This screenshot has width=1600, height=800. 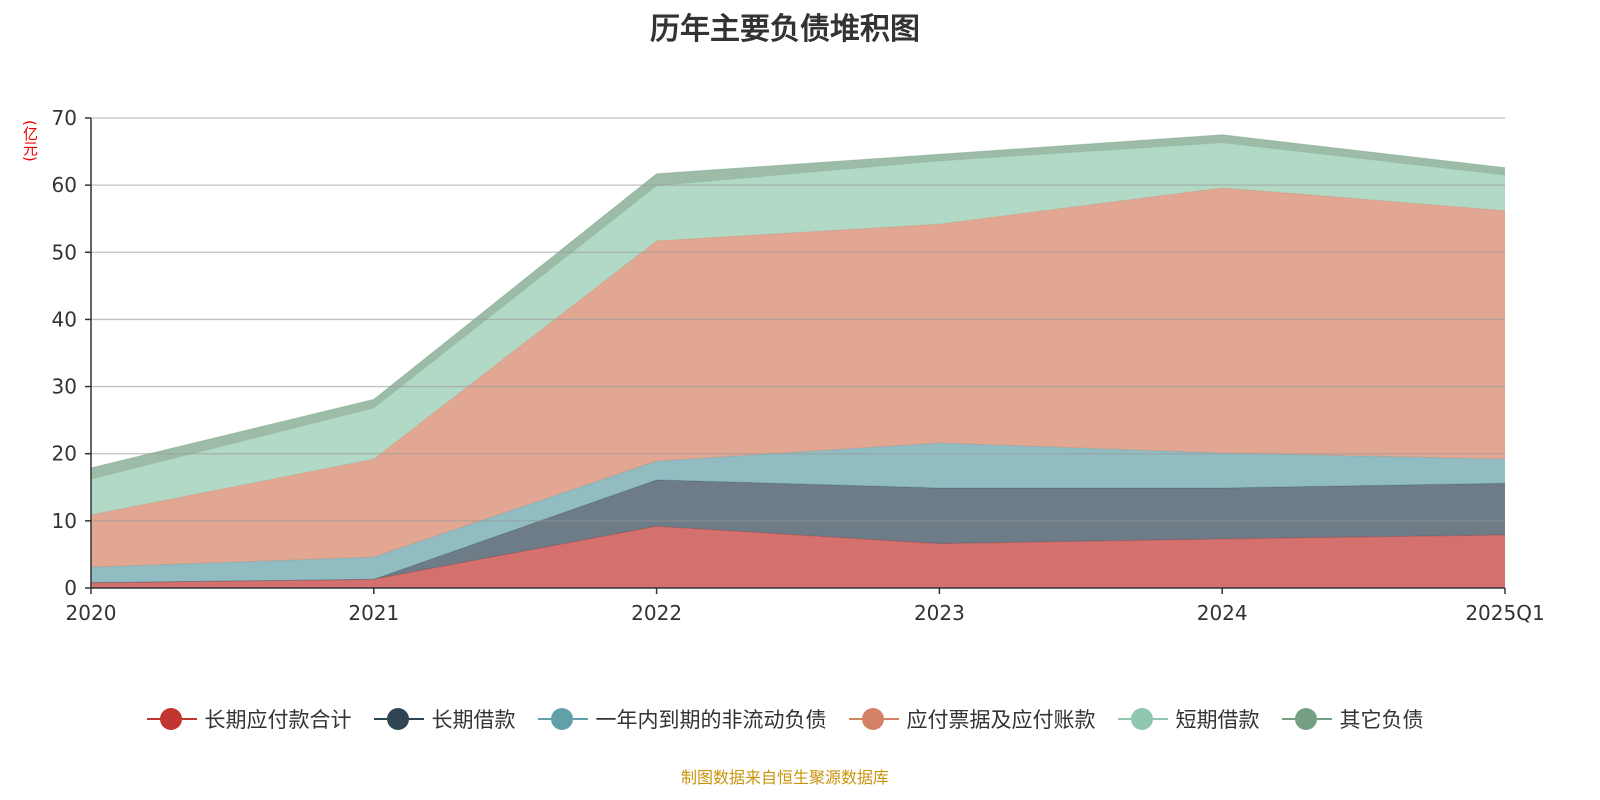 I want to click on legend-item: 其它负债, so click(x=1352, y=719).